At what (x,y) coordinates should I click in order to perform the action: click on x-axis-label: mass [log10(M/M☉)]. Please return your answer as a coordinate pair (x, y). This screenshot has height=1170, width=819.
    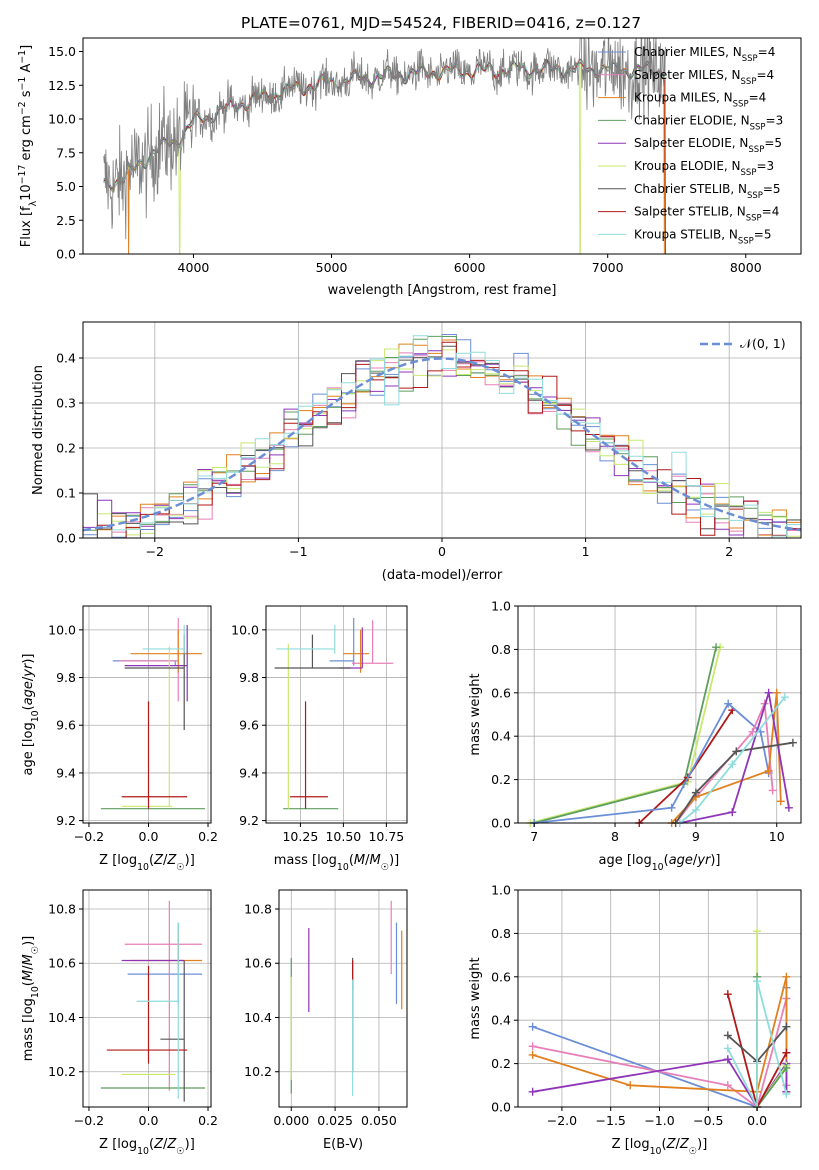
    Looking at the image, I should click on (337, 863).